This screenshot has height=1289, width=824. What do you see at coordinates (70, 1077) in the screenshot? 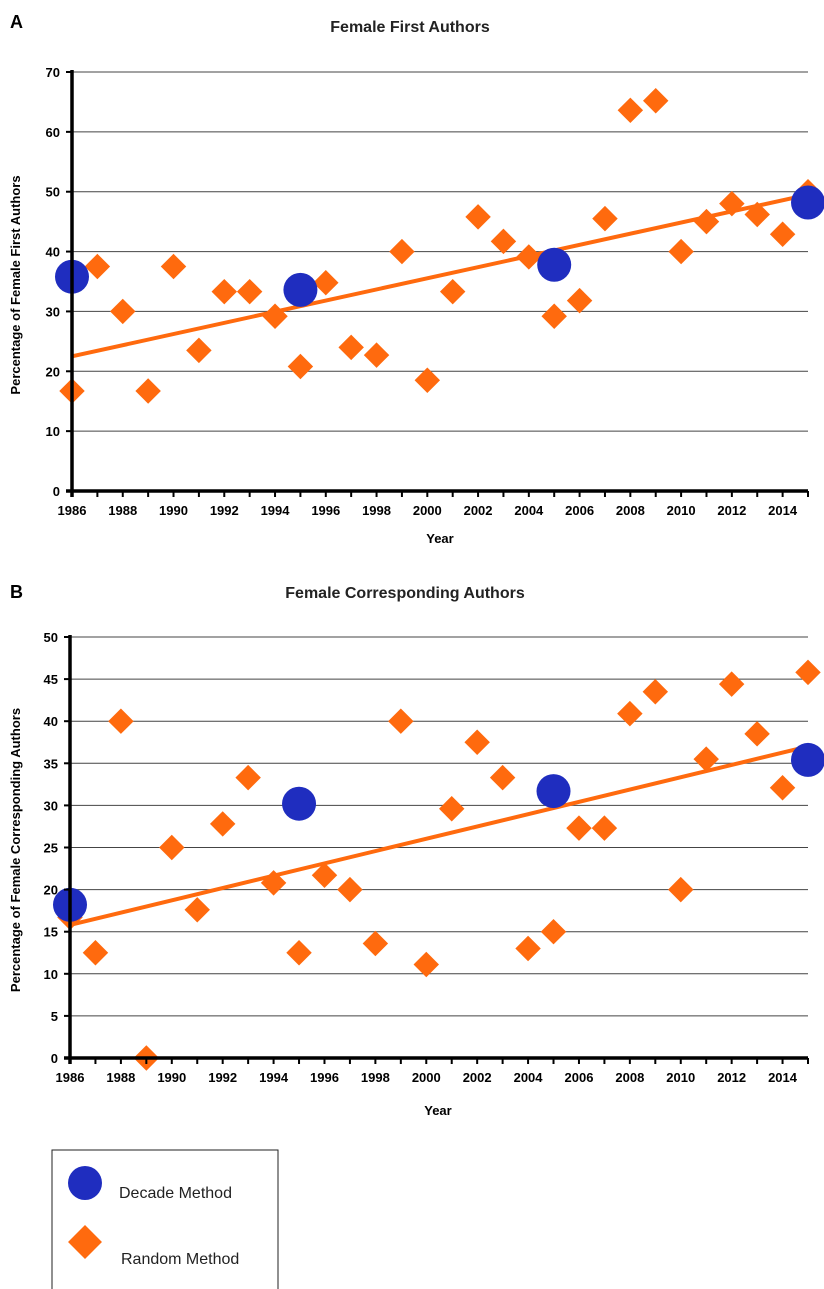
I see `panel-b-x-tick-label: 1986` at bounding box center [70, 1077].